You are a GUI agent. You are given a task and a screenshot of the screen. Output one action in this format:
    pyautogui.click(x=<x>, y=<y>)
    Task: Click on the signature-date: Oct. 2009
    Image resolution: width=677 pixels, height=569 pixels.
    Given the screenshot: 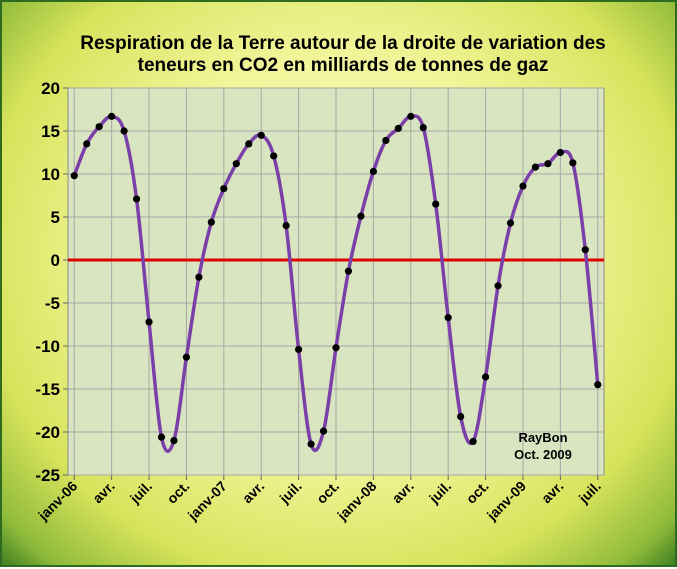 What is the action you would take?
    pyautogui.click(x=543, y=454)
    